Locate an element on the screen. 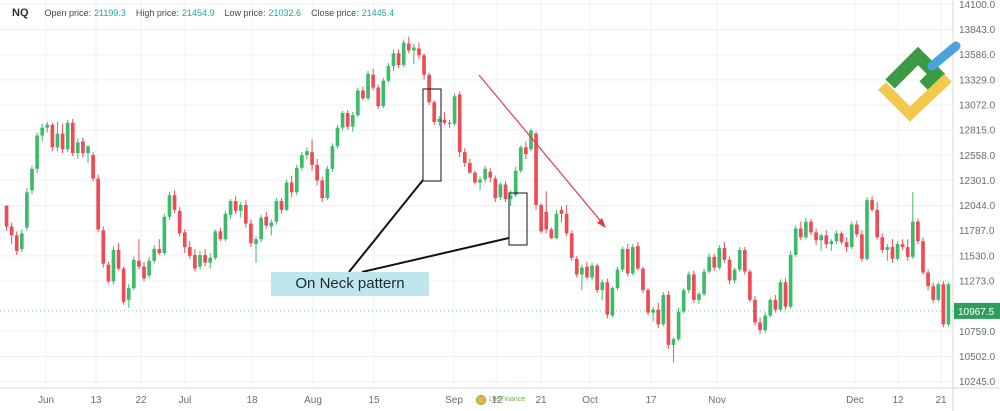 The height and width of the screenshot is (411, 1000). low-price-label: Low price: is located at coordinates (245, 13).